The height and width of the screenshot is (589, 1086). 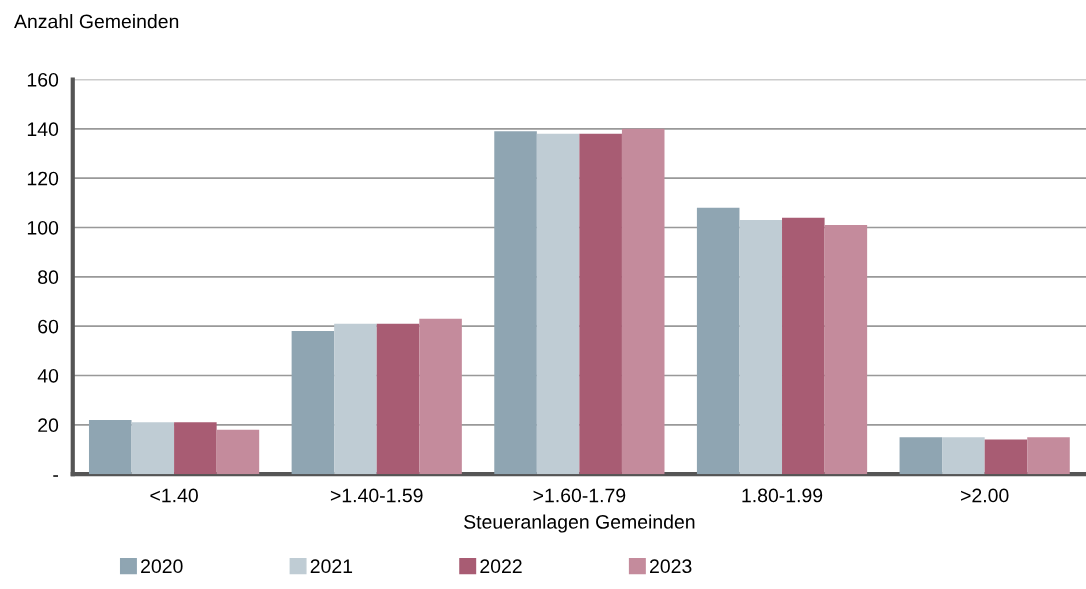 I want to click on x-tick-label: >2.00, so click(x=985, y=495).